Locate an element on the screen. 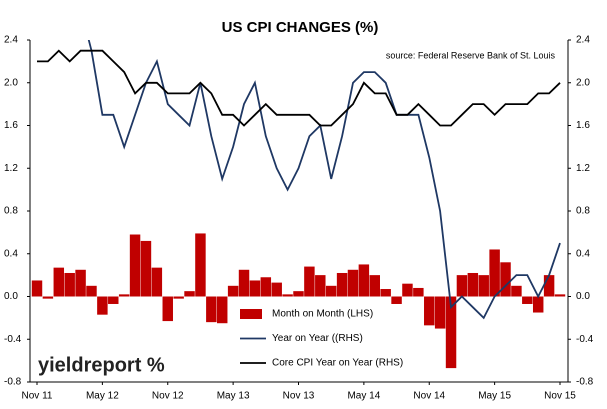 Image resolution: width=607 pixels, height=409 pixels. y-tick-label: -0.8 is located at coordinates (13, 382).